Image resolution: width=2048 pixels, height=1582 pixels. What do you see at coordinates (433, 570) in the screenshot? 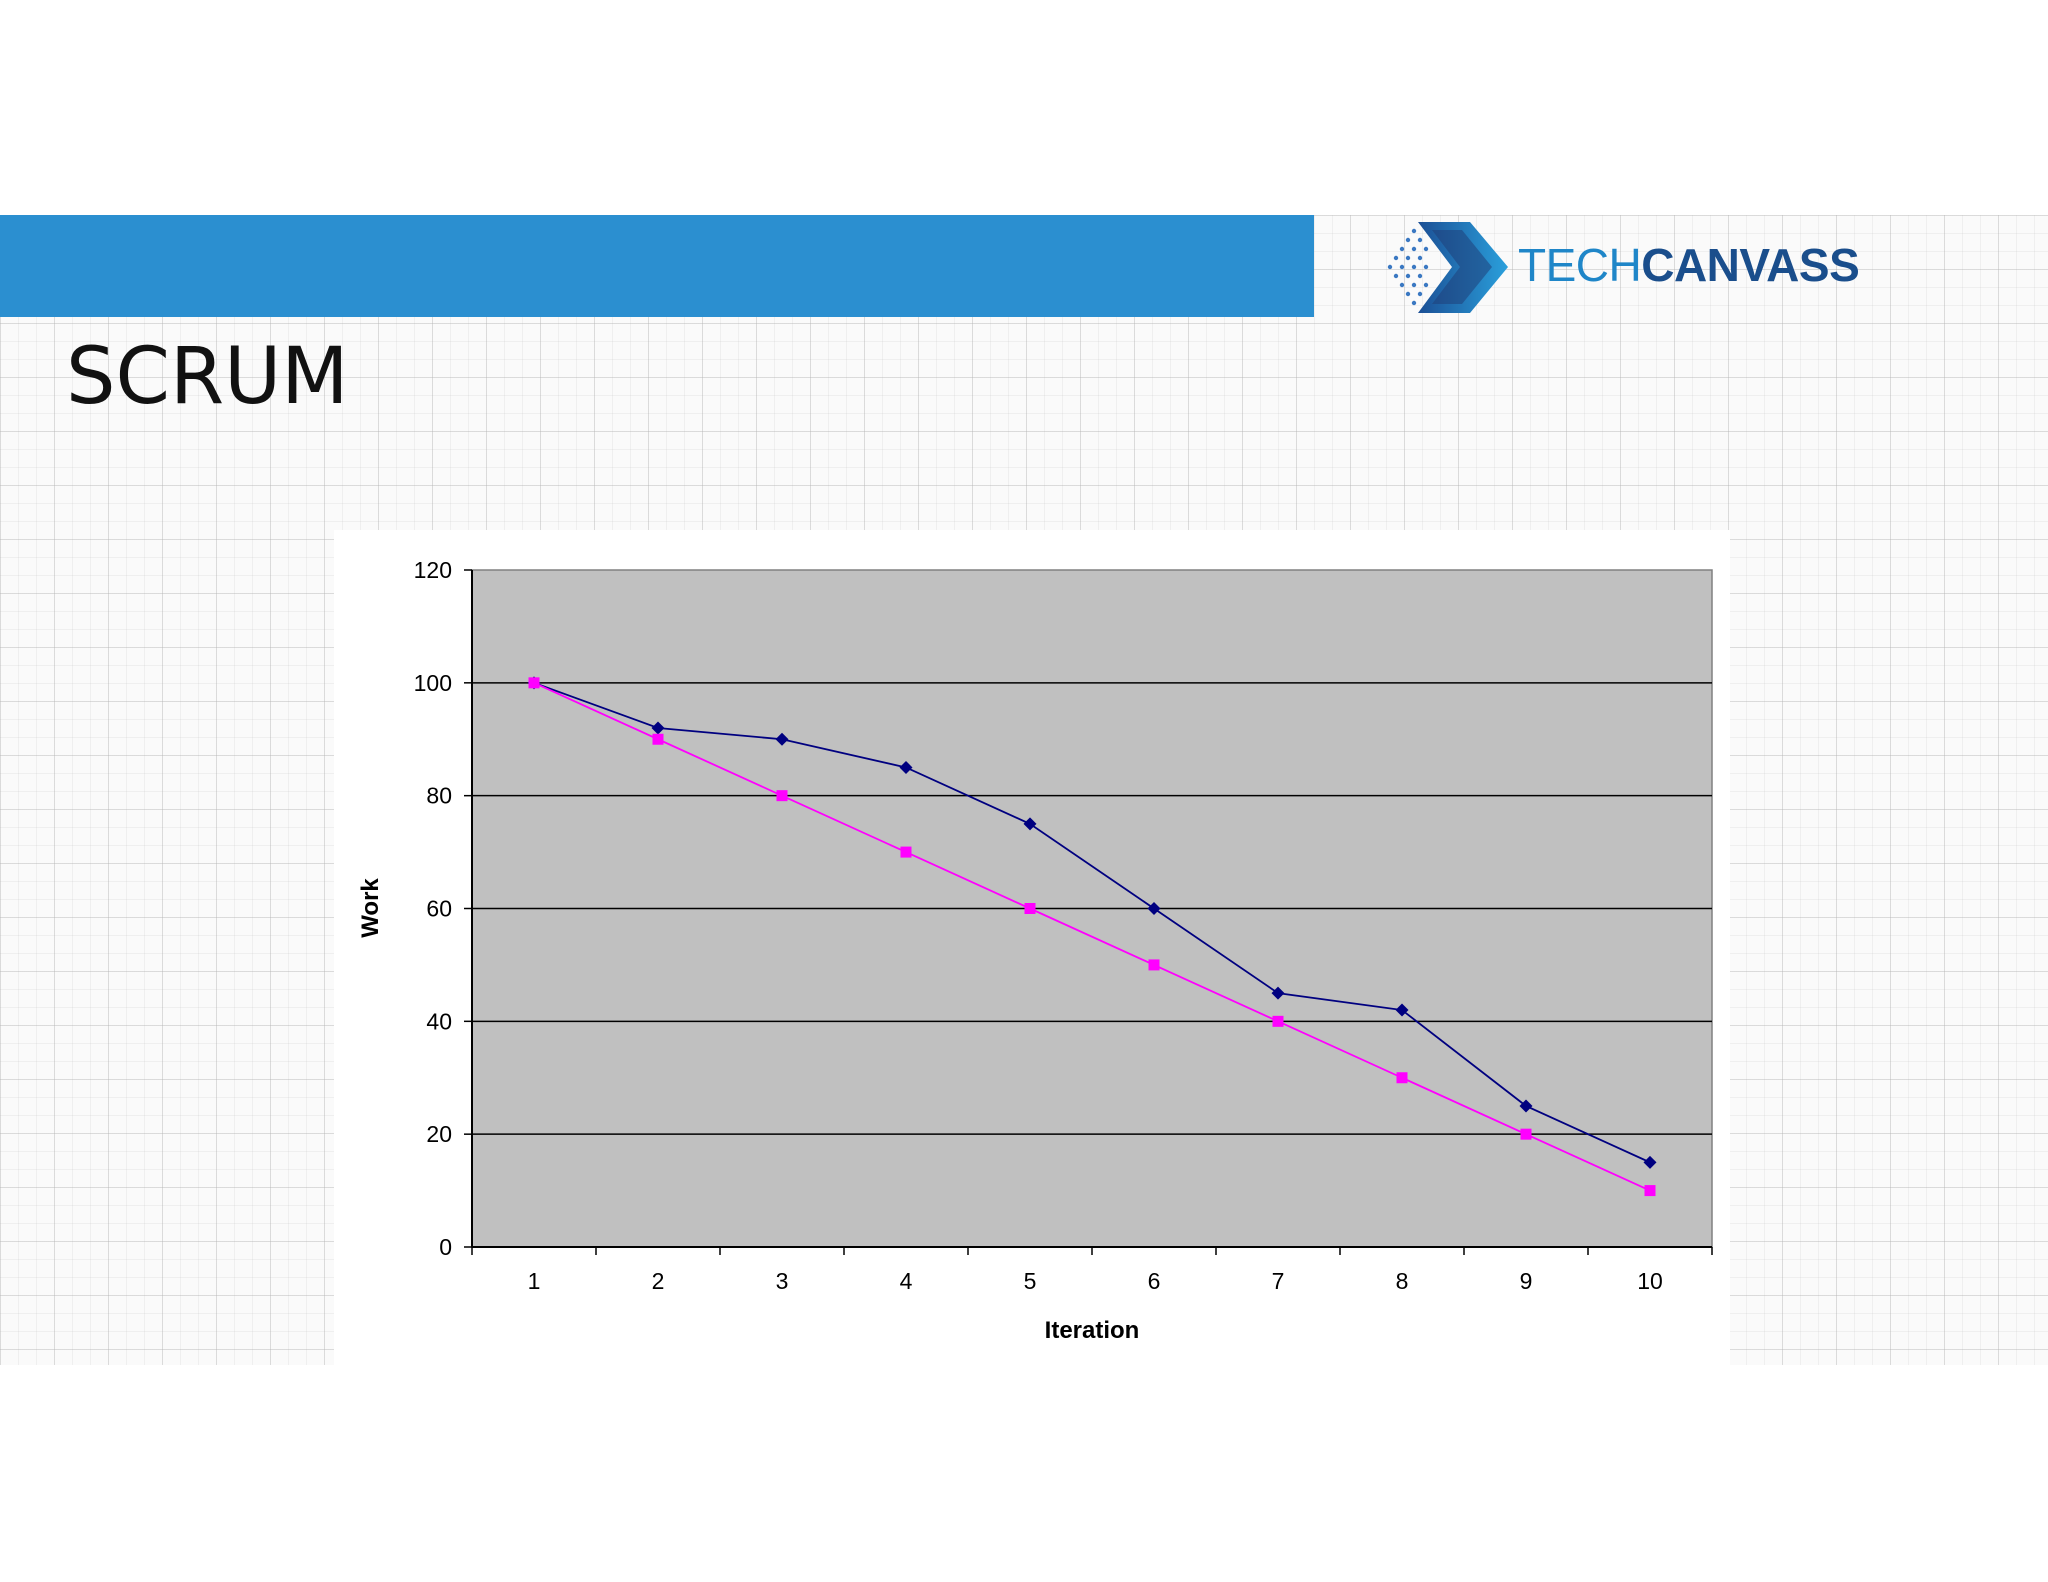
I see `y-tick-label: 120` at bounding box center [433, 570].